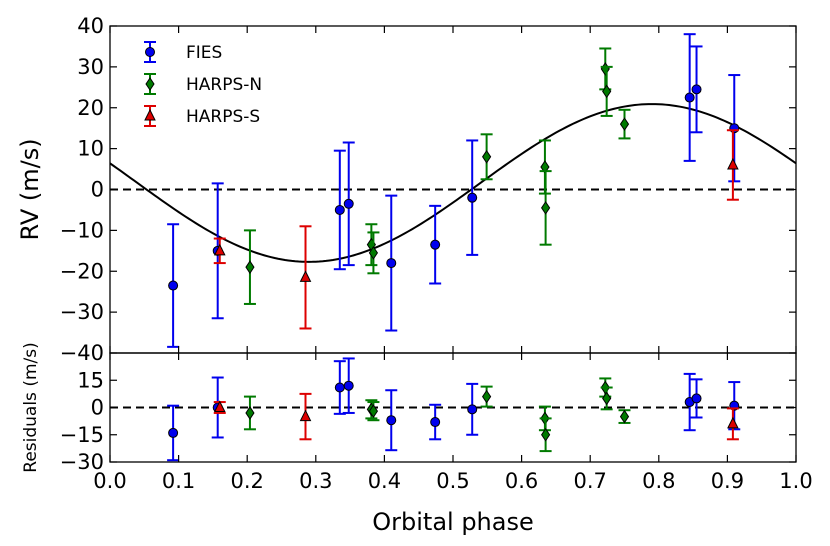 Image resolution: width=830 pixels, height=546 pixels. Describe the element at coordinates (452, 481) in the screenshot. I see `x-tick-label: 0.5` at that location.